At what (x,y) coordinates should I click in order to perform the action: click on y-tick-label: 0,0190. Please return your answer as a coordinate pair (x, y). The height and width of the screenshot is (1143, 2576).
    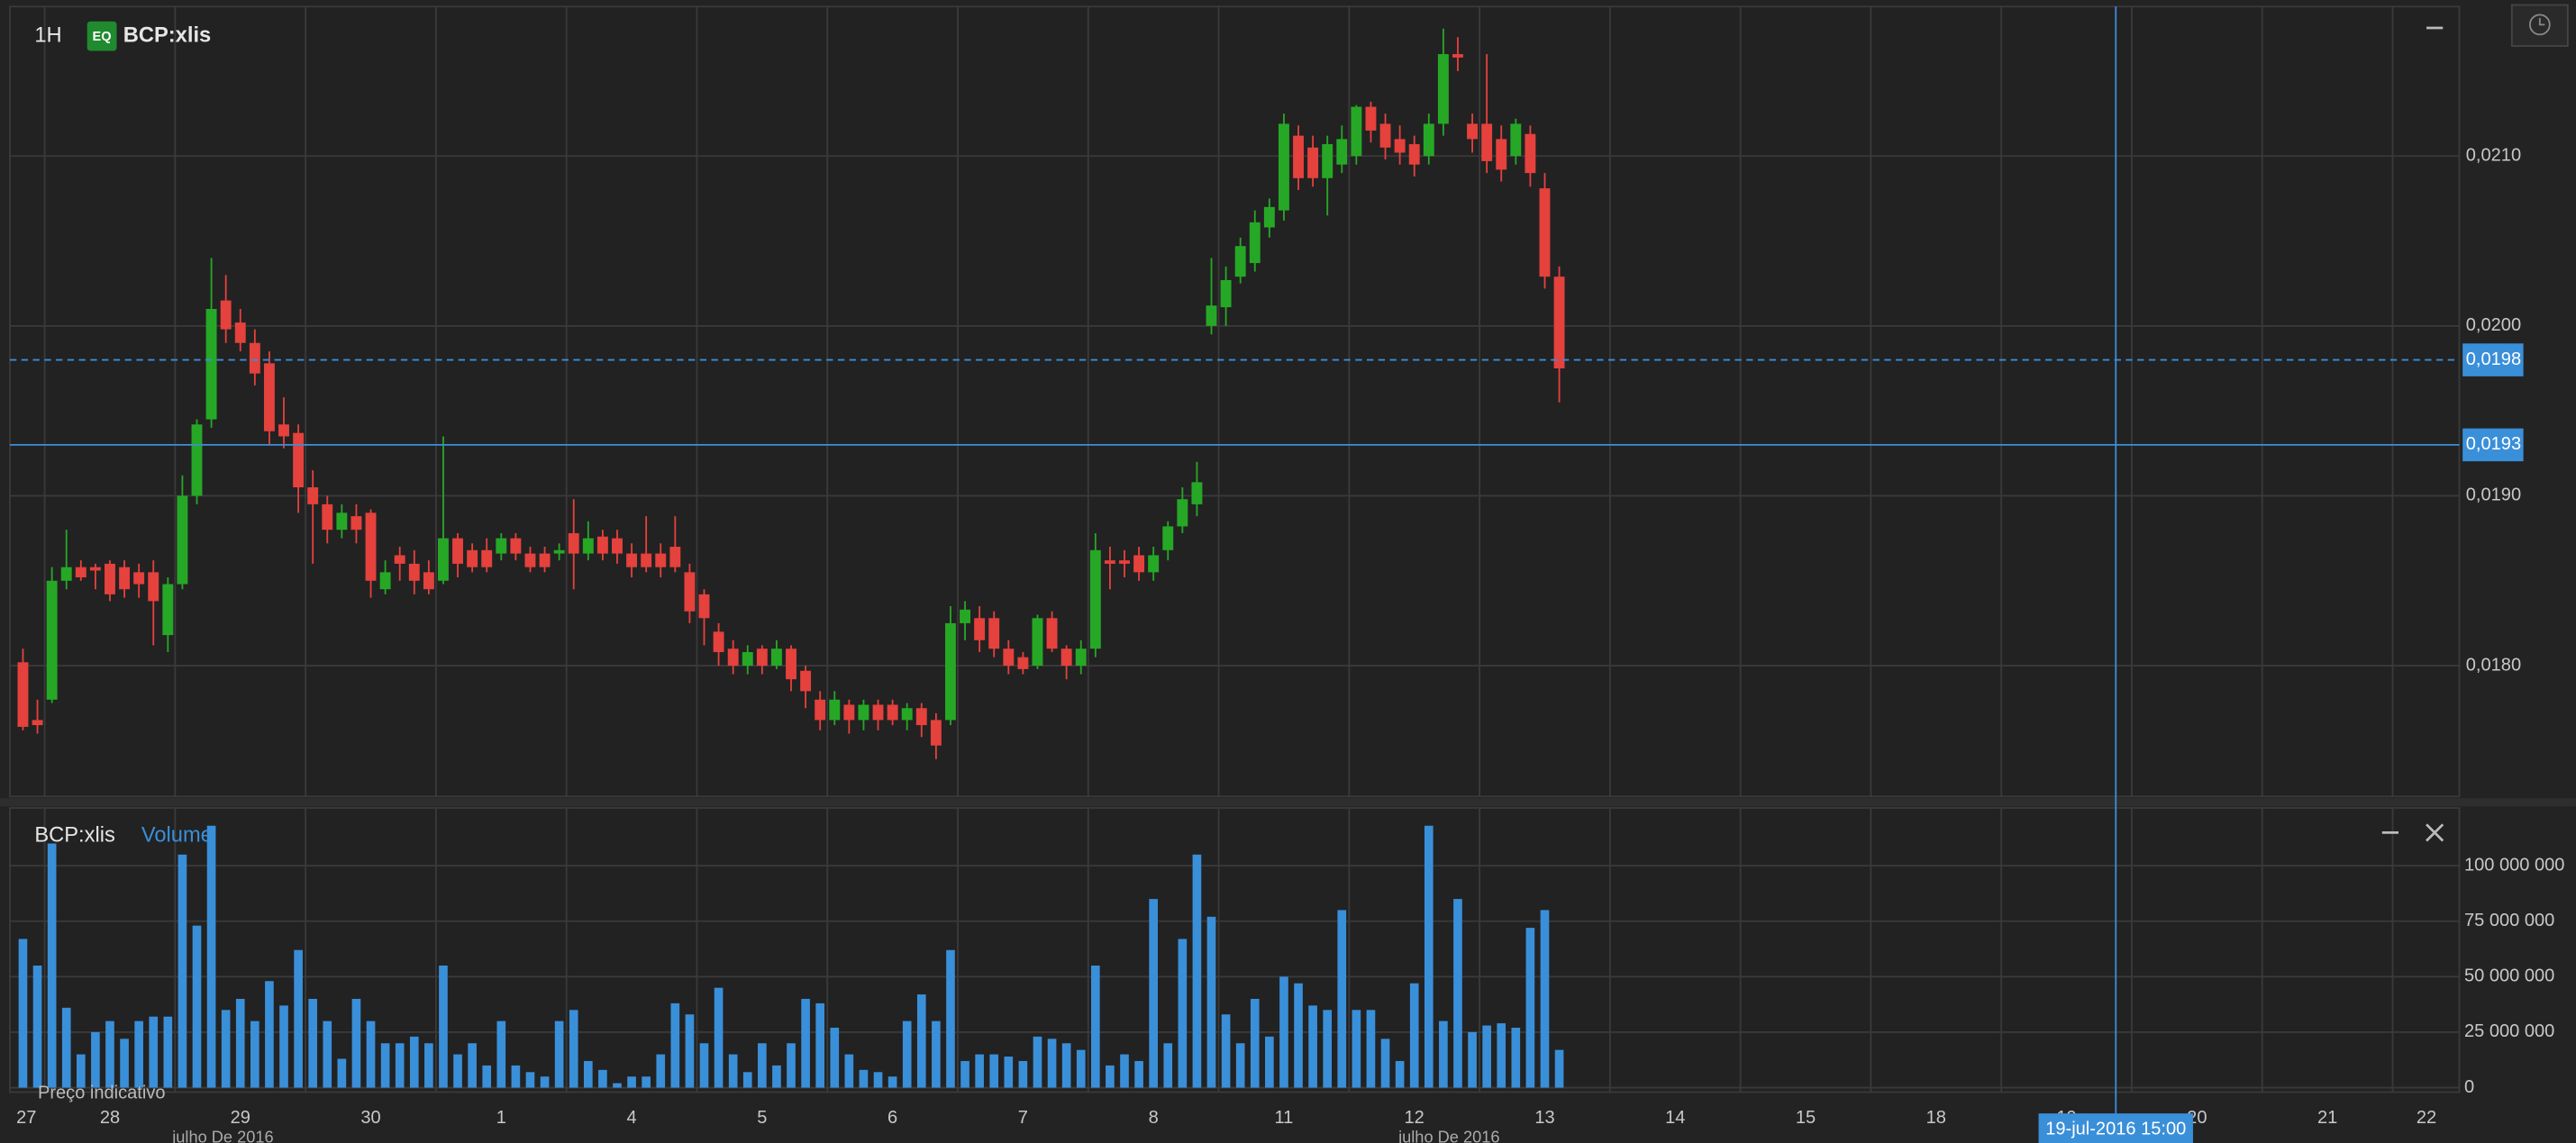
    Looking at the image, I should click on (2493, 495).